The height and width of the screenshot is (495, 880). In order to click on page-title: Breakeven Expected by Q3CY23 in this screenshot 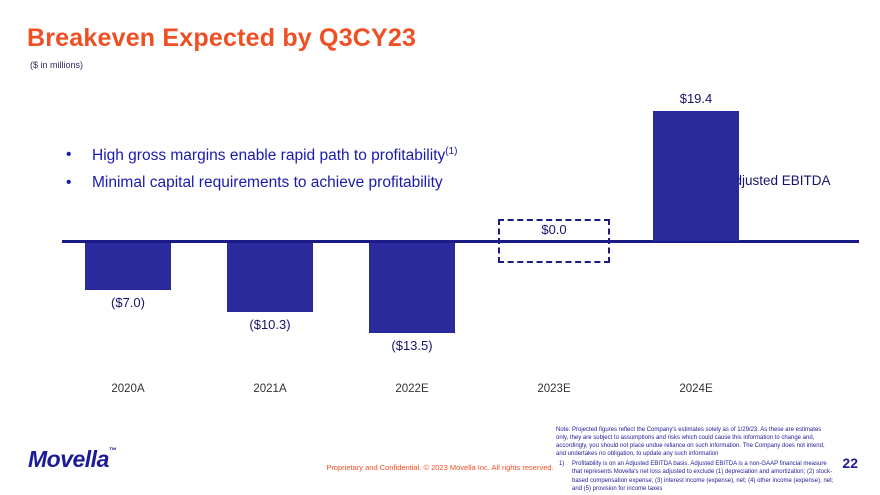, I will do `click(222, 38)`.